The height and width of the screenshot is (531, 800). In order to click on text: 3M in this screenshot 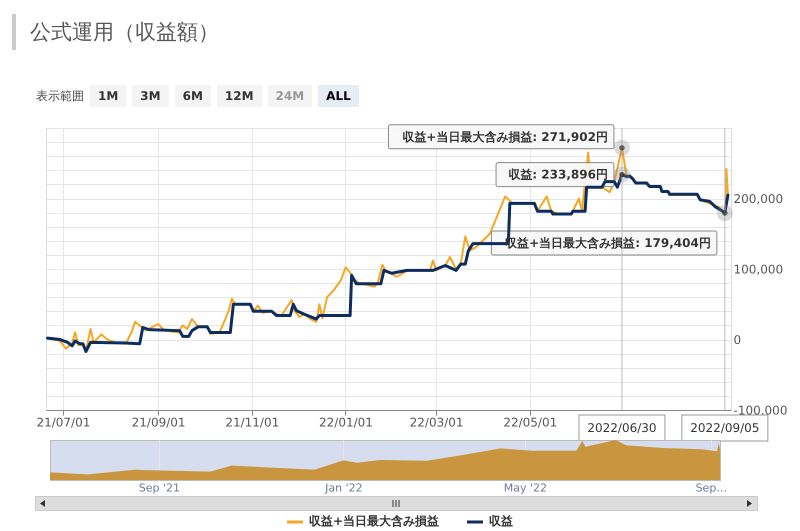, I will do `click(150, 96)`.